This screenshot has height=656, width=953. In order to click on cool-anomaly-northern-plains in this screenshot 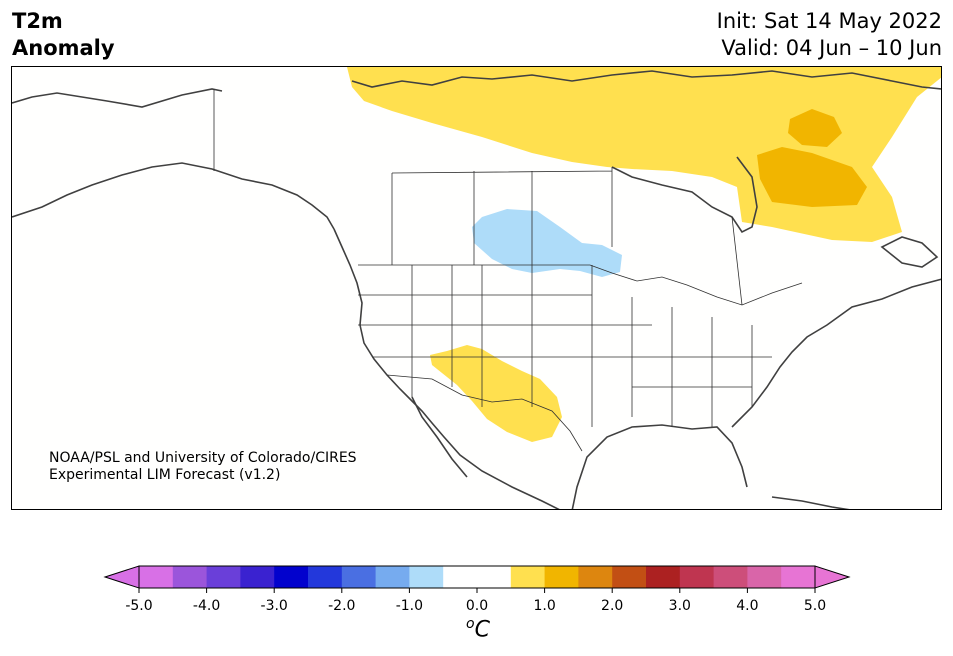, I will do `click(547, 243)`.